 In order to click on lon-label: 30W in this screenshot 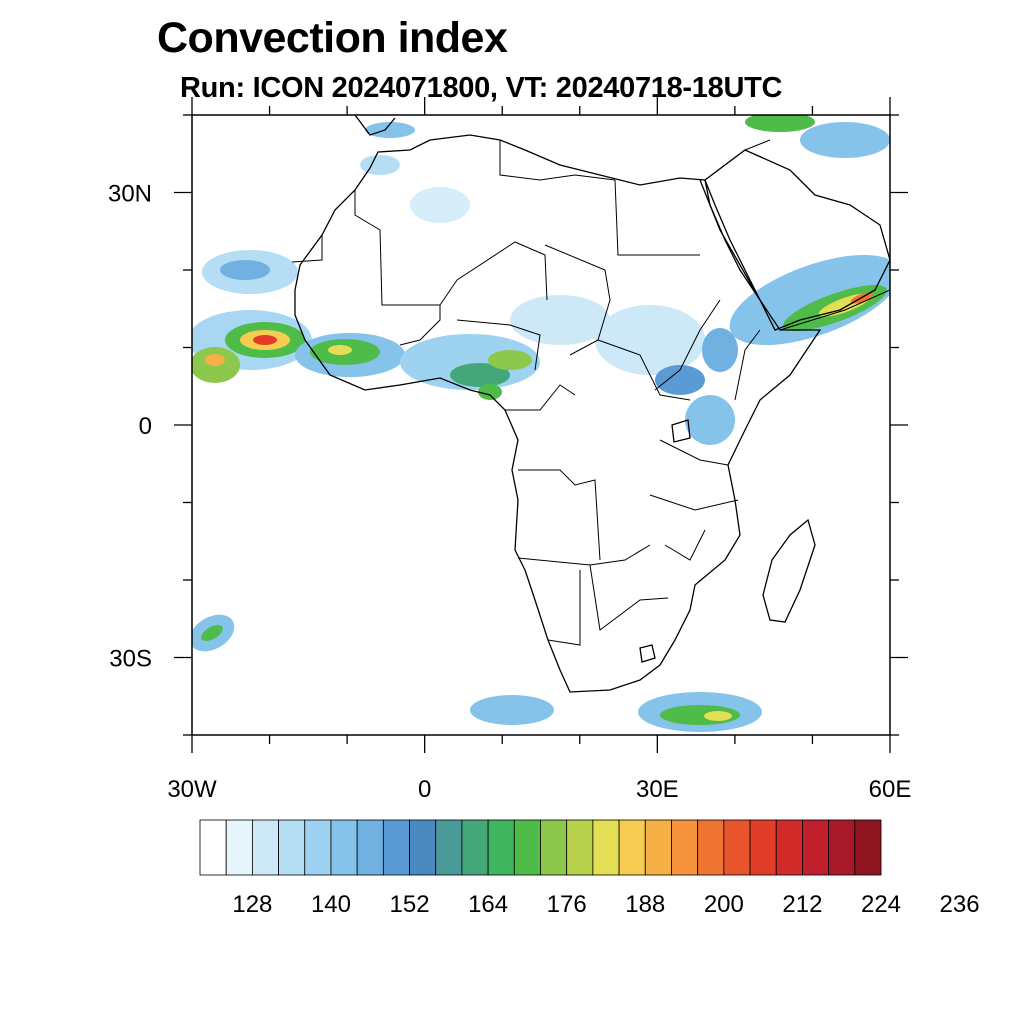, I will do `click(192, 789)`.